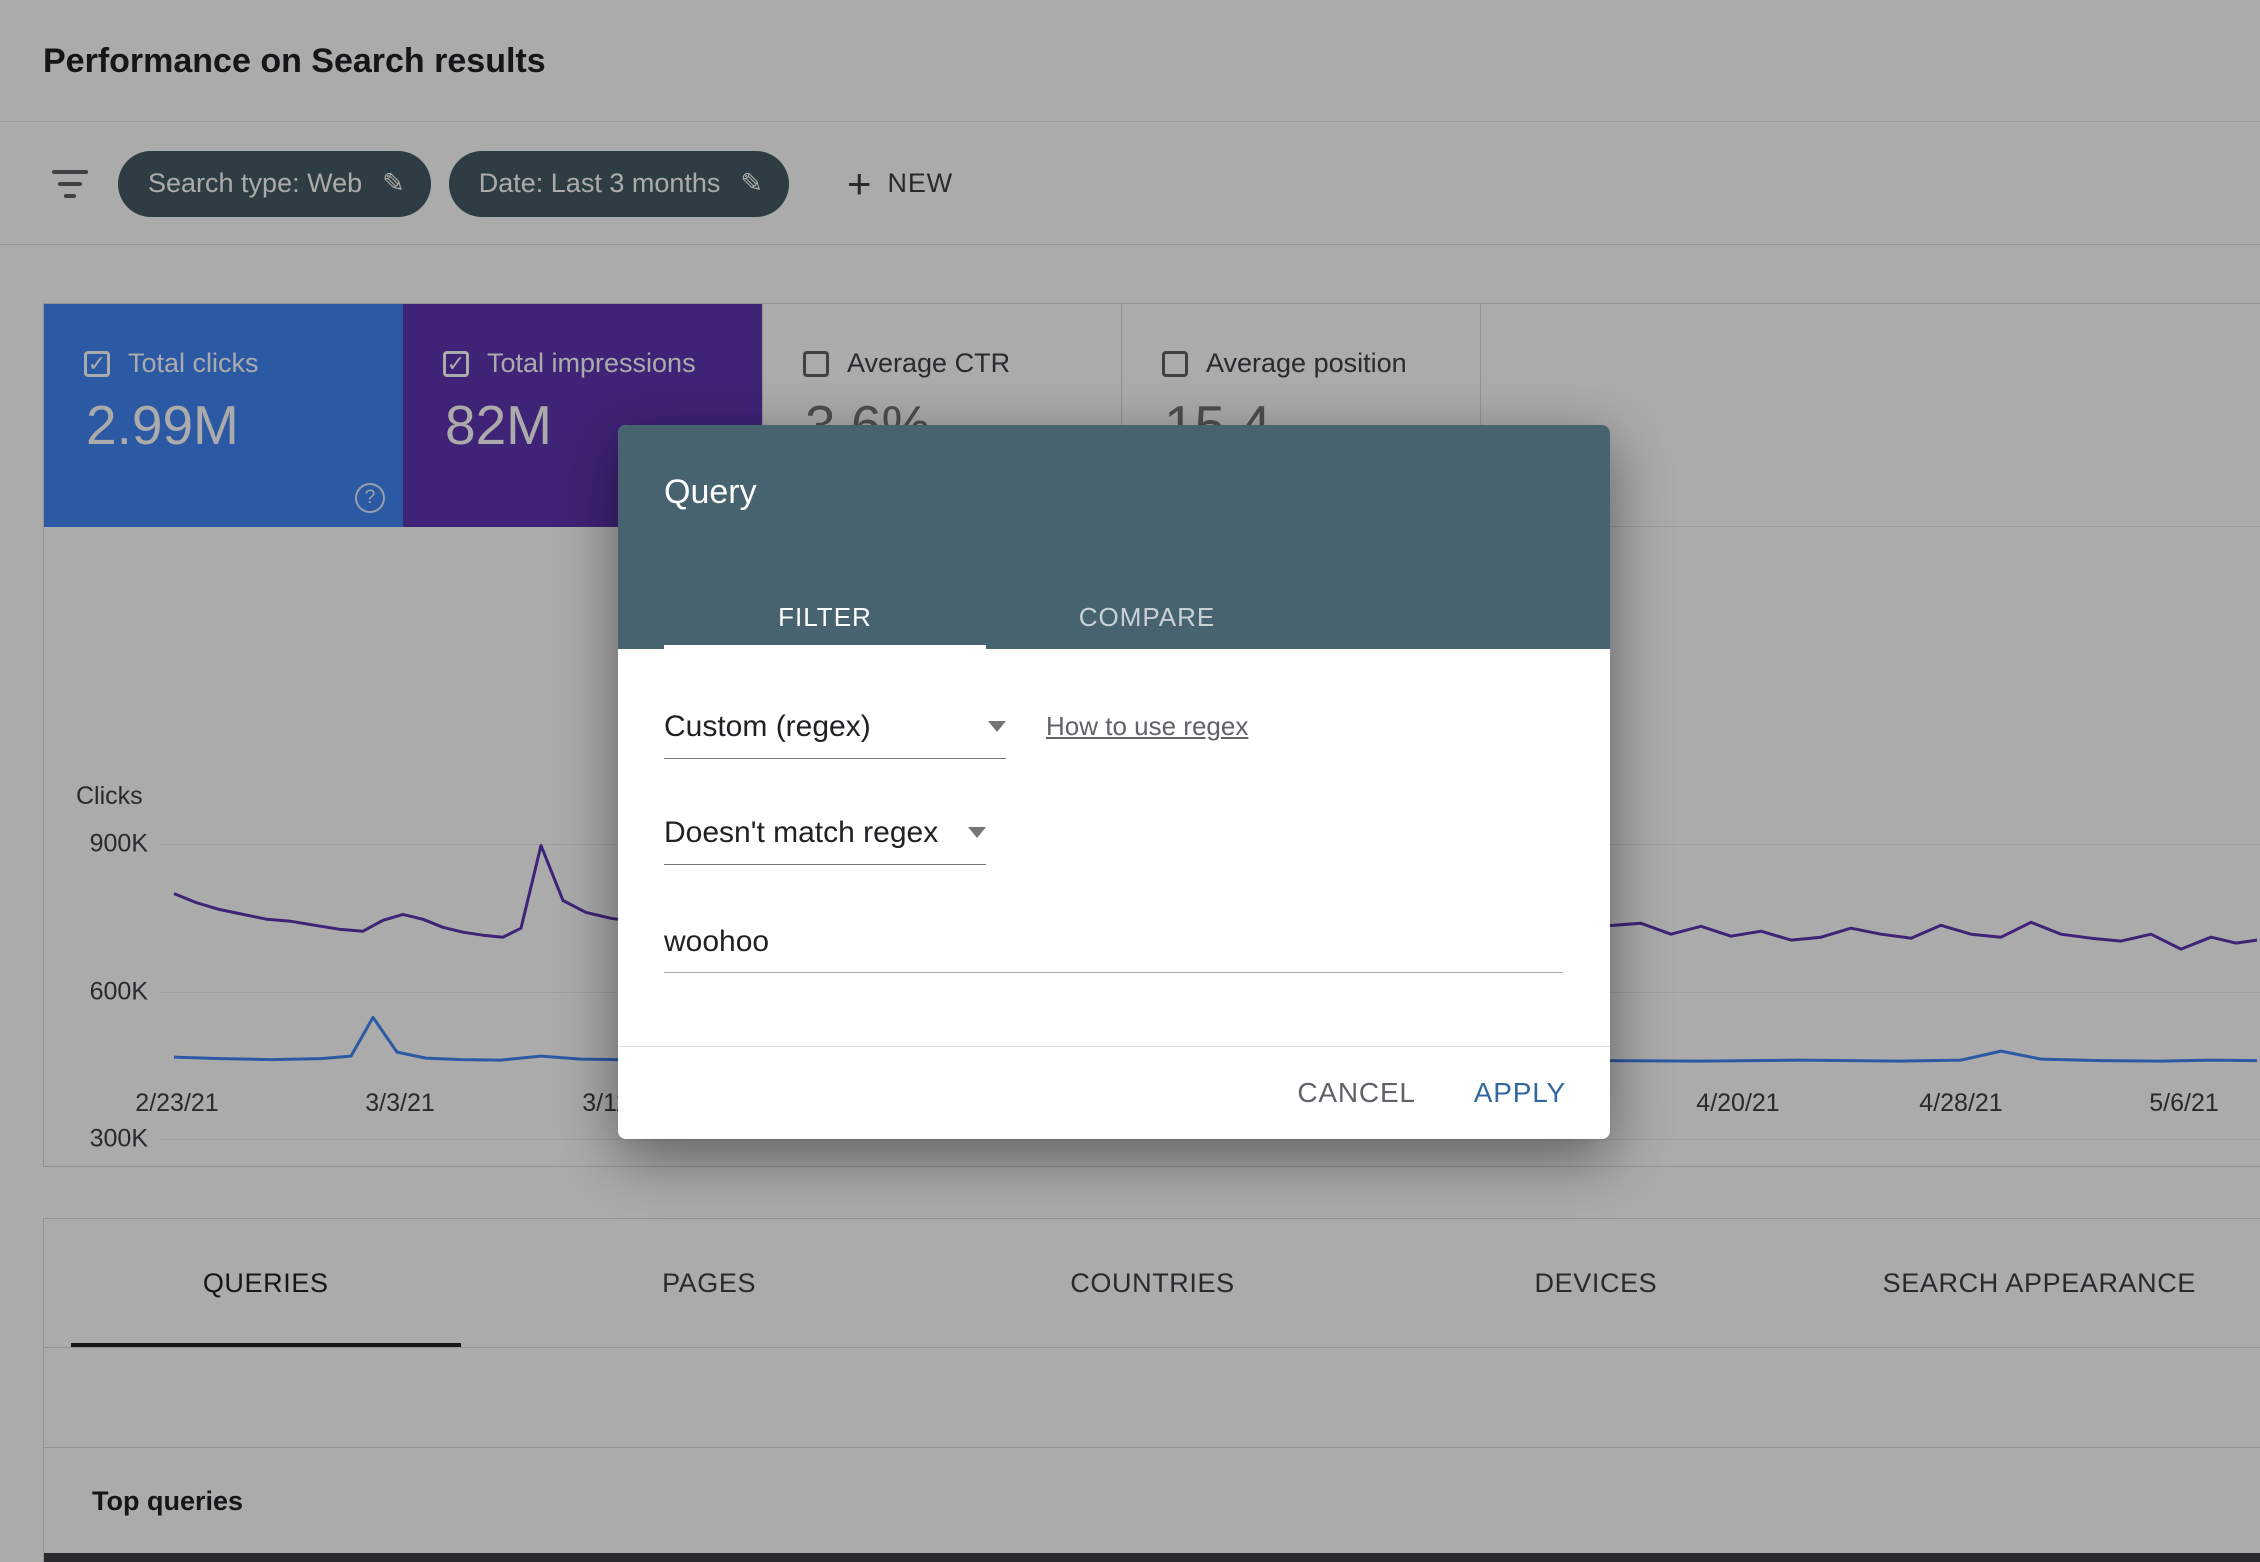  Describe the element at coordinates (265, 1283) in the screenshot. I see `tab-queries: QUERIES` at that location.